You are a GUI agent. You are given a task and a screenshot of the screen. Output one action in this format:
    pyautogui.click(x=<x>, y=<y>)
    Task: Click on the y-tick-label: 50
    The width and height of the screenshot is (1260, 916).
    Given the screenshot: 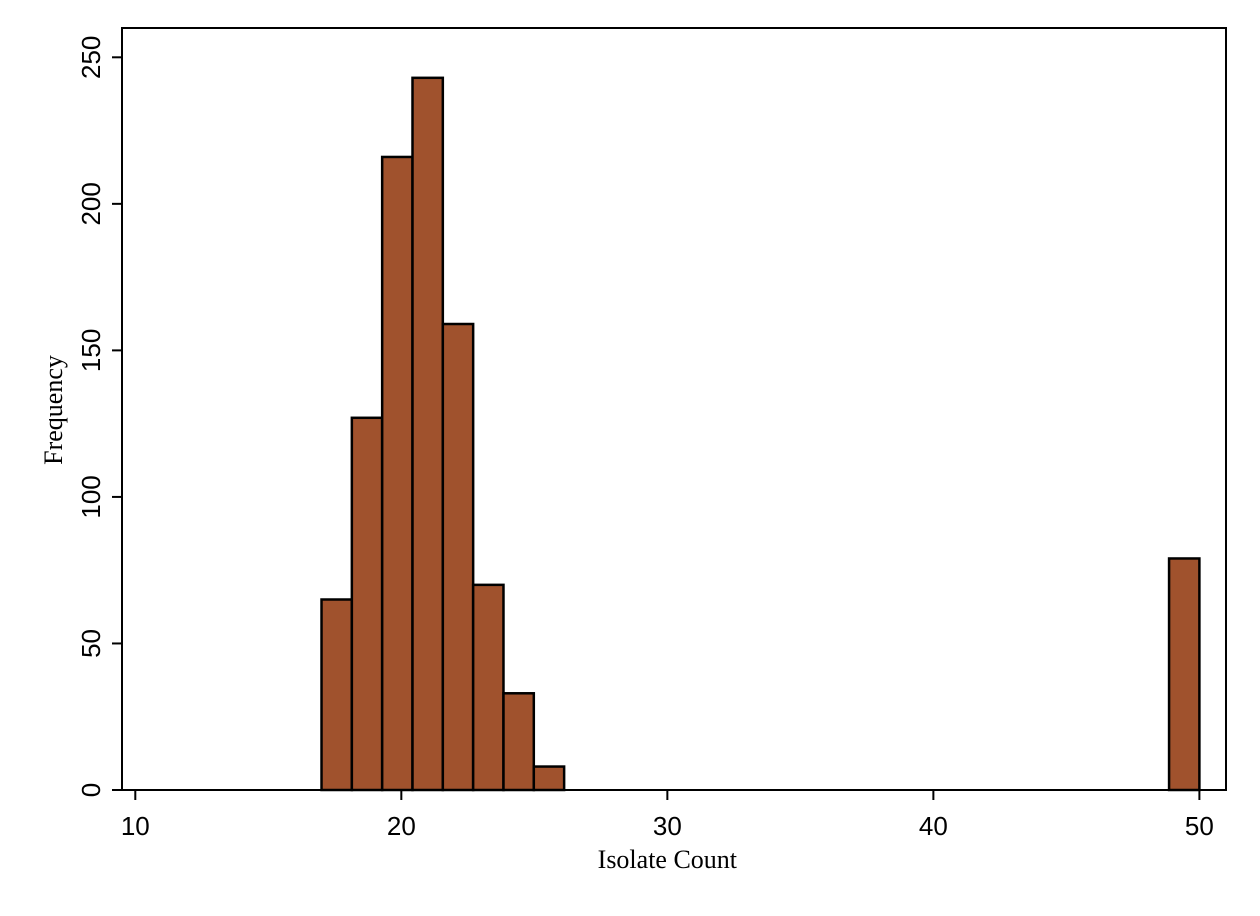 What is the action you would take?
    pyautogui.click(x=91, y=643)
    